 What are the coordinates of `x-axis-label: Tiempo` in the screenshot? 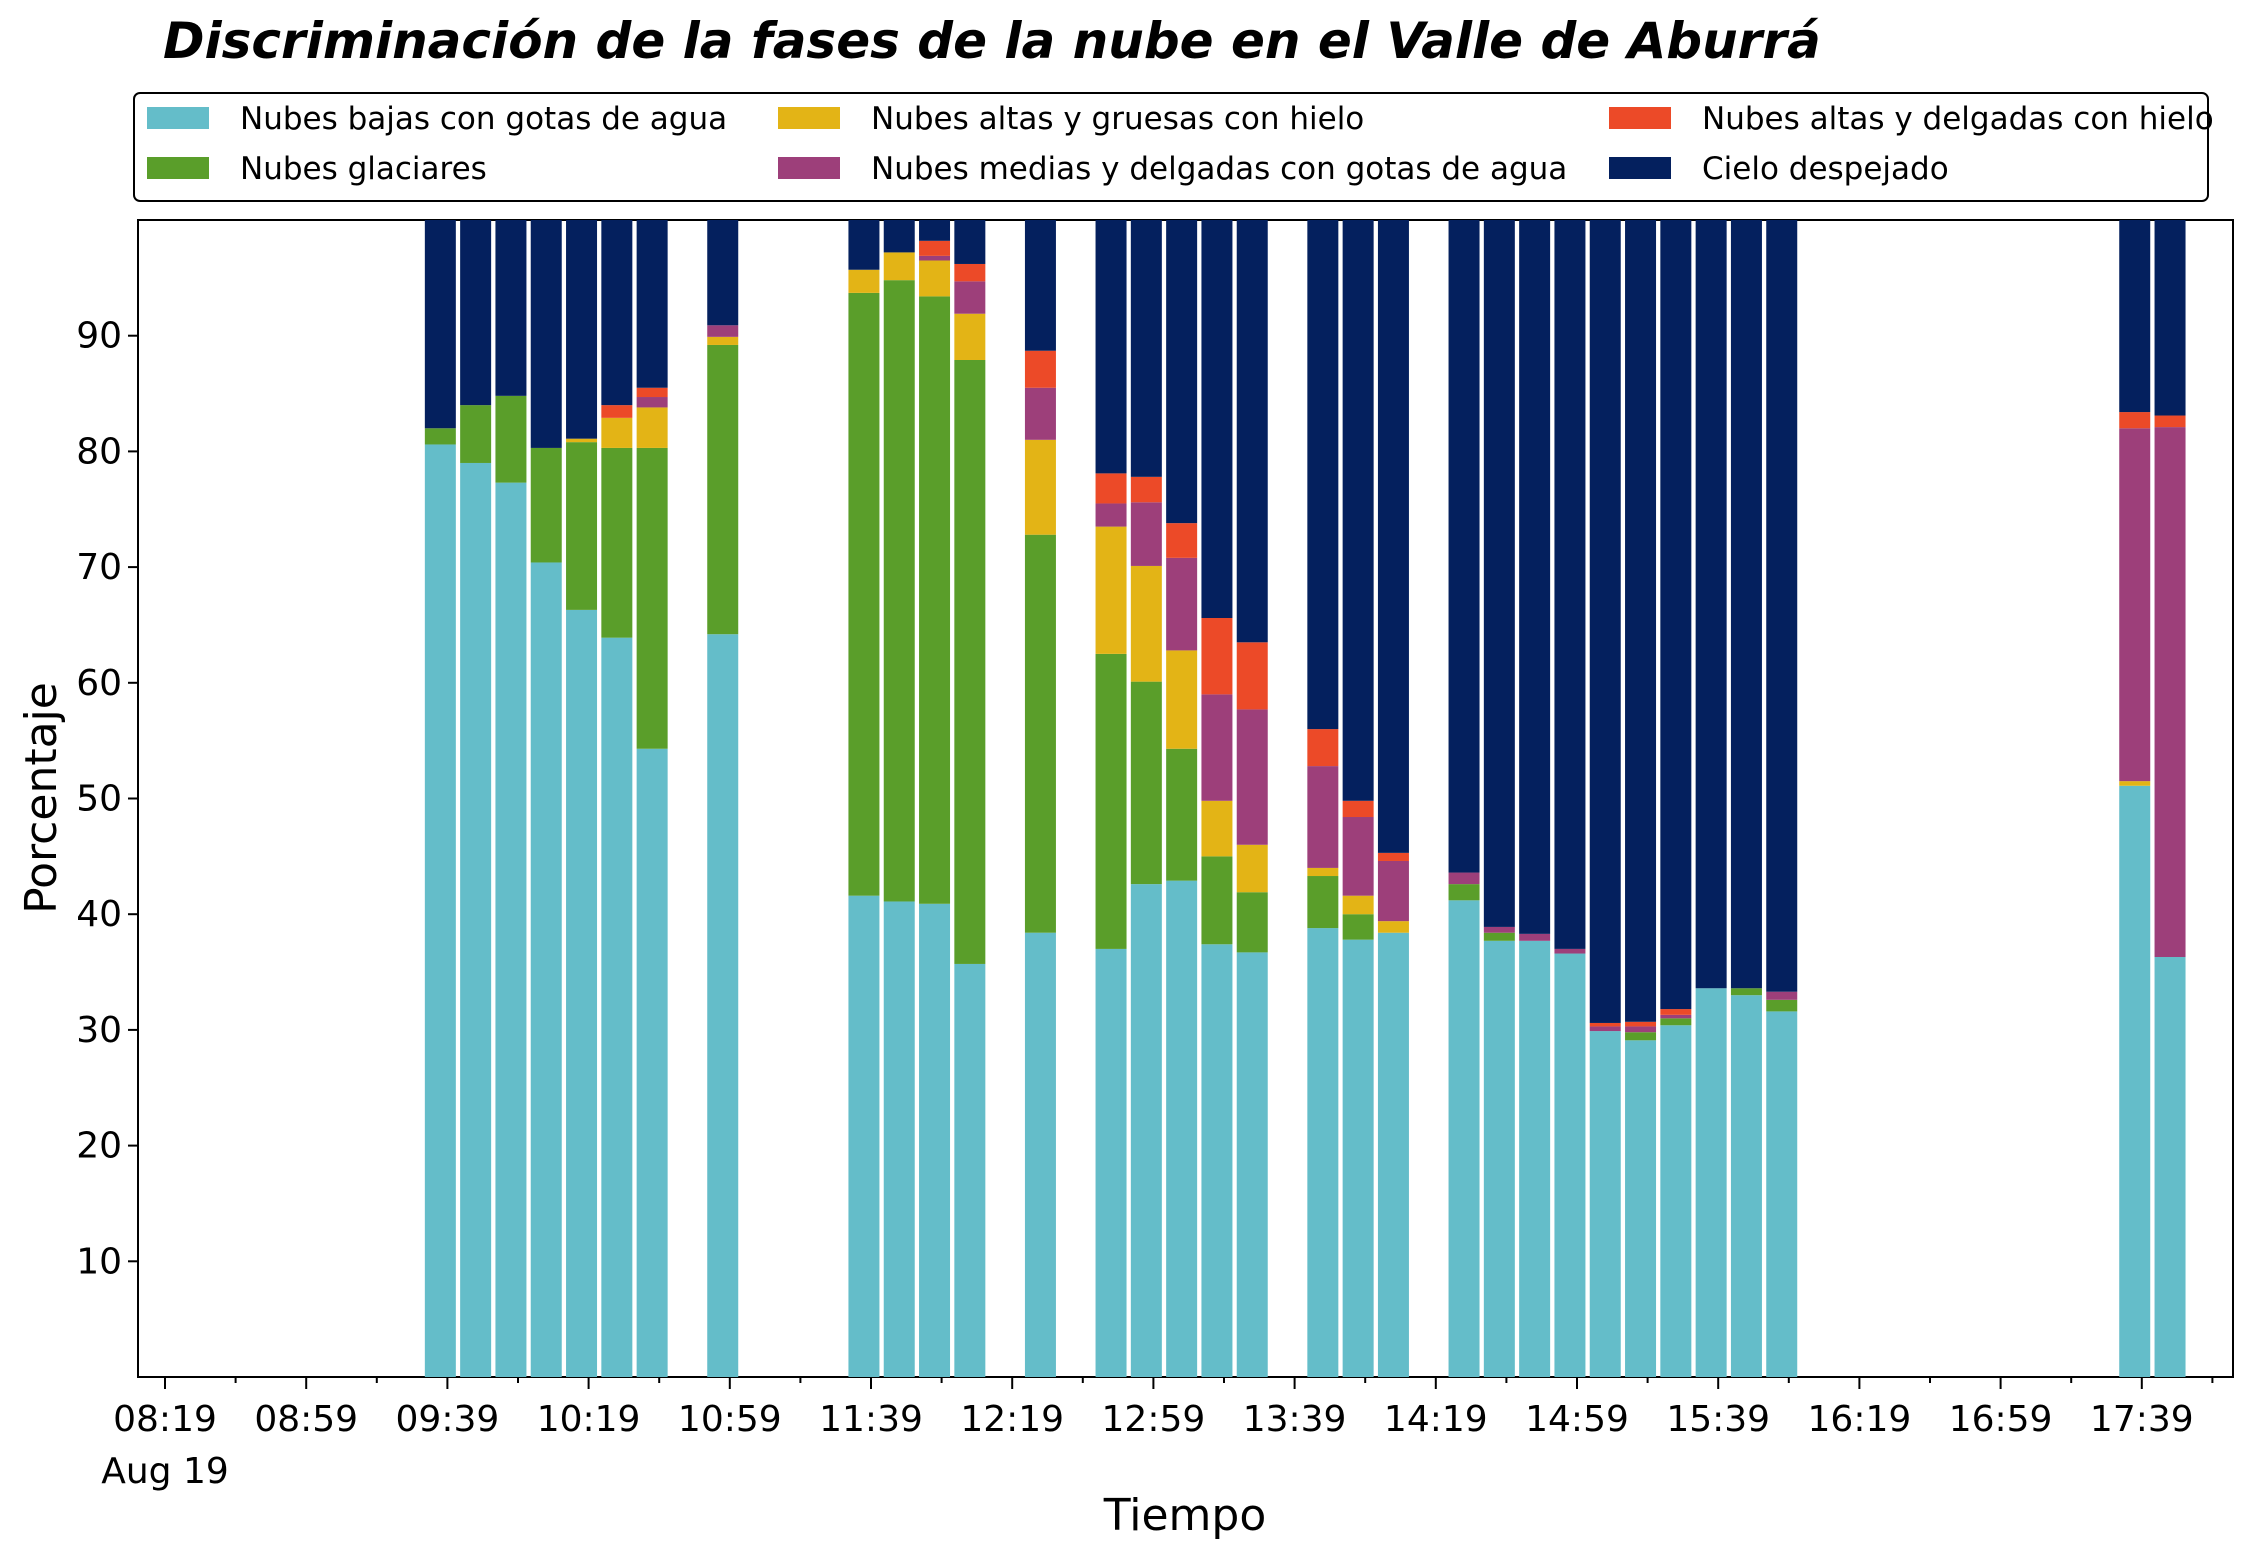 It's located at (1185, 1515).